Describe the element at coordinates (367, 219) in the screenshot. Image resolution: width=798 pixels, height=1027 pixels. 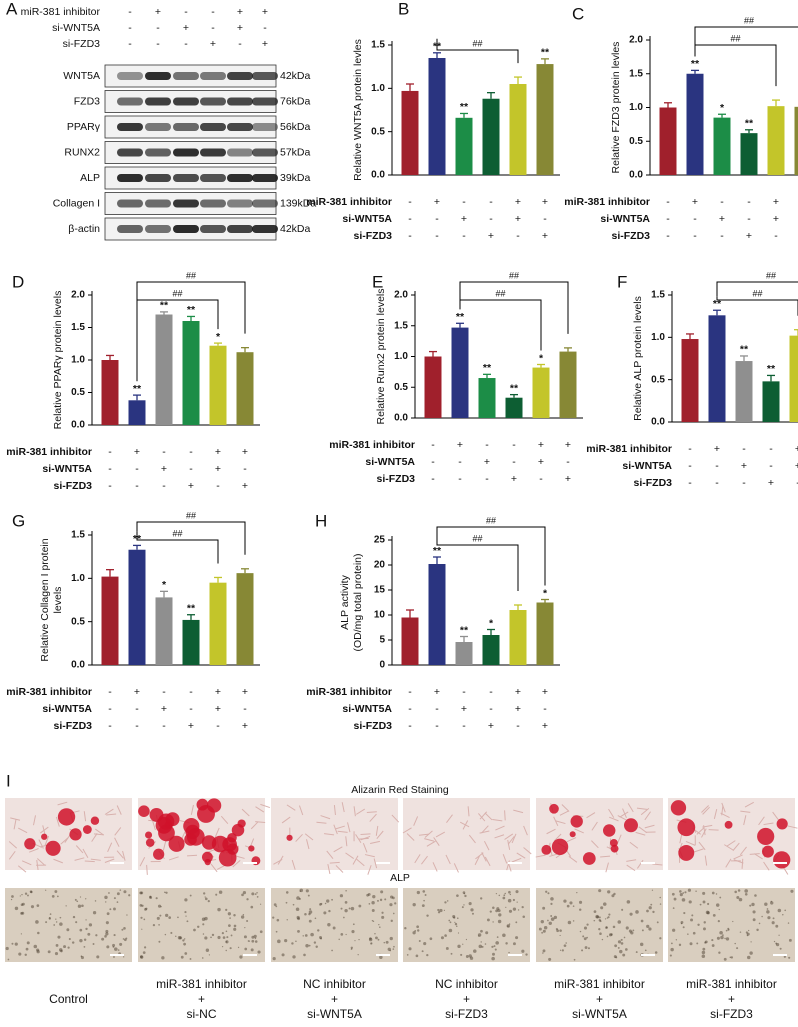
I see `condition-name: si-WNT5A` at that location.